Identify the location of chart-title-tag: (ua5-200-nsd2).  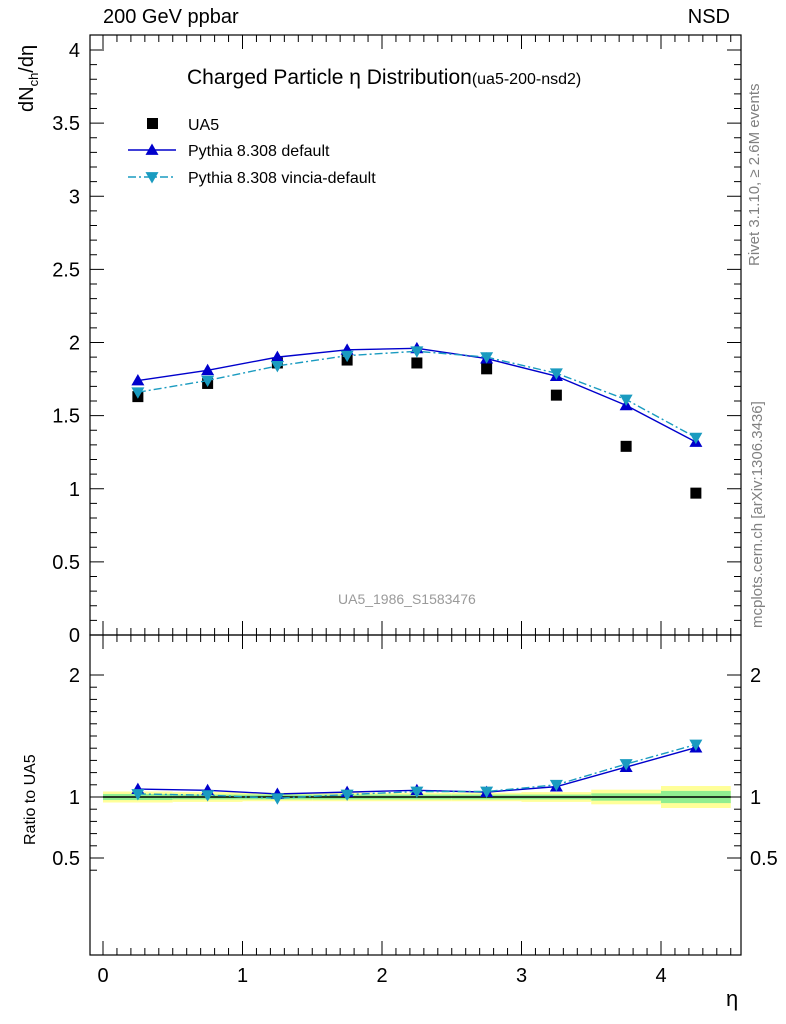
(526, 79).